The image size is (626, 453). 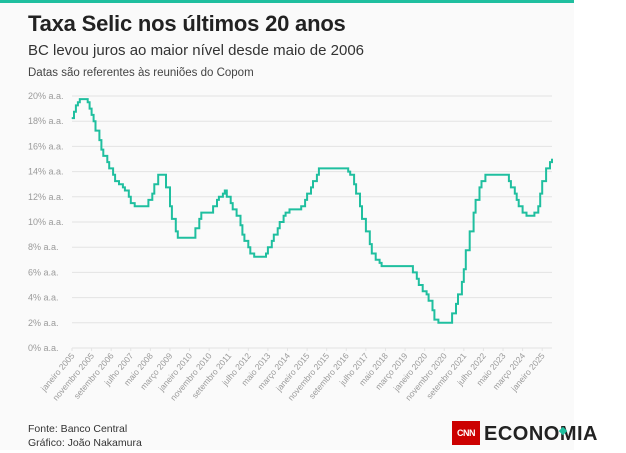 What do you see at coordinates (43, 272) in the screenshot?
I see `y-tick-label: 6% a.a.` at bounding box center [43, 272].